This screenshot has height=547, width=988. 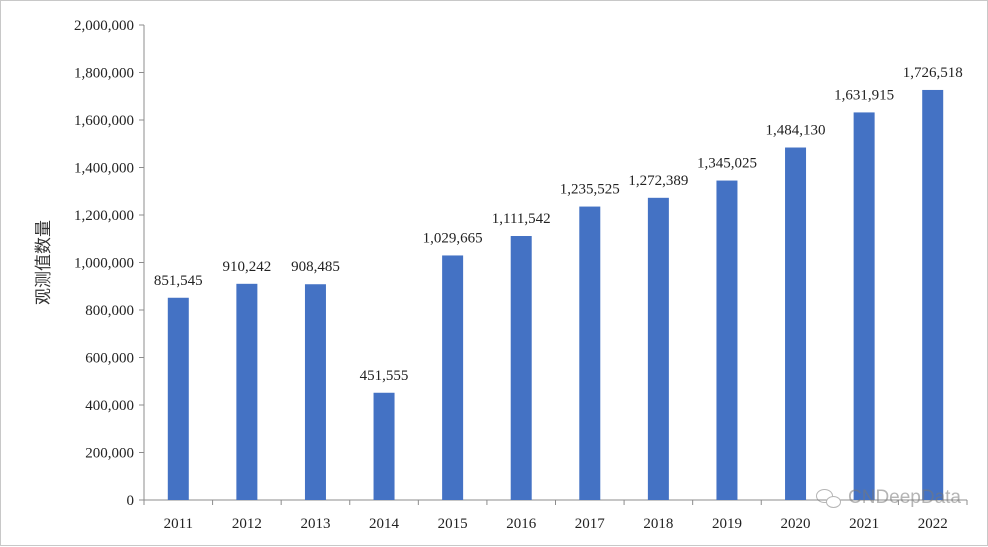 What do you see at coordinates (247, 524) in the screenshot?
I see `x-tick-label: 2012` at bounding box center [247, 524].